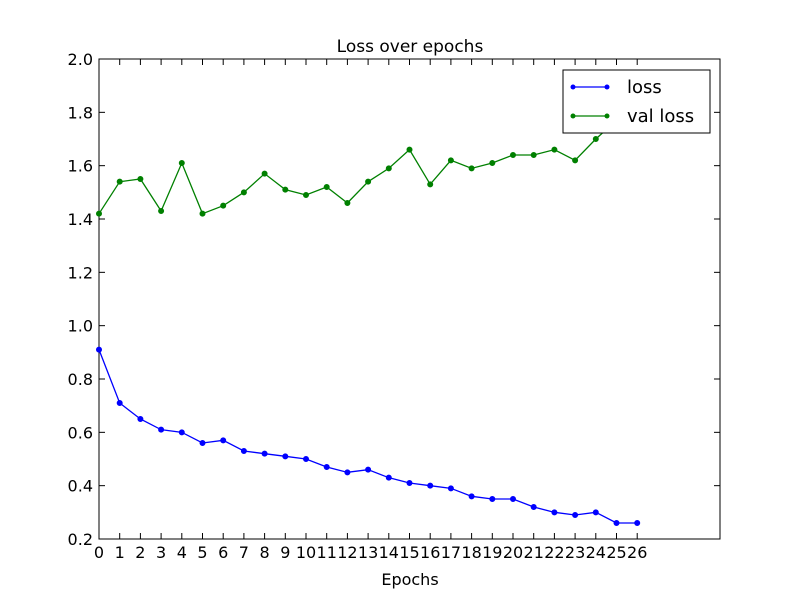 The width and height of the screenshot is (800, 600). Describe the element at coordinates (80, 326) in the screenshot. I see `y-tick-label: 1.0` at that location.